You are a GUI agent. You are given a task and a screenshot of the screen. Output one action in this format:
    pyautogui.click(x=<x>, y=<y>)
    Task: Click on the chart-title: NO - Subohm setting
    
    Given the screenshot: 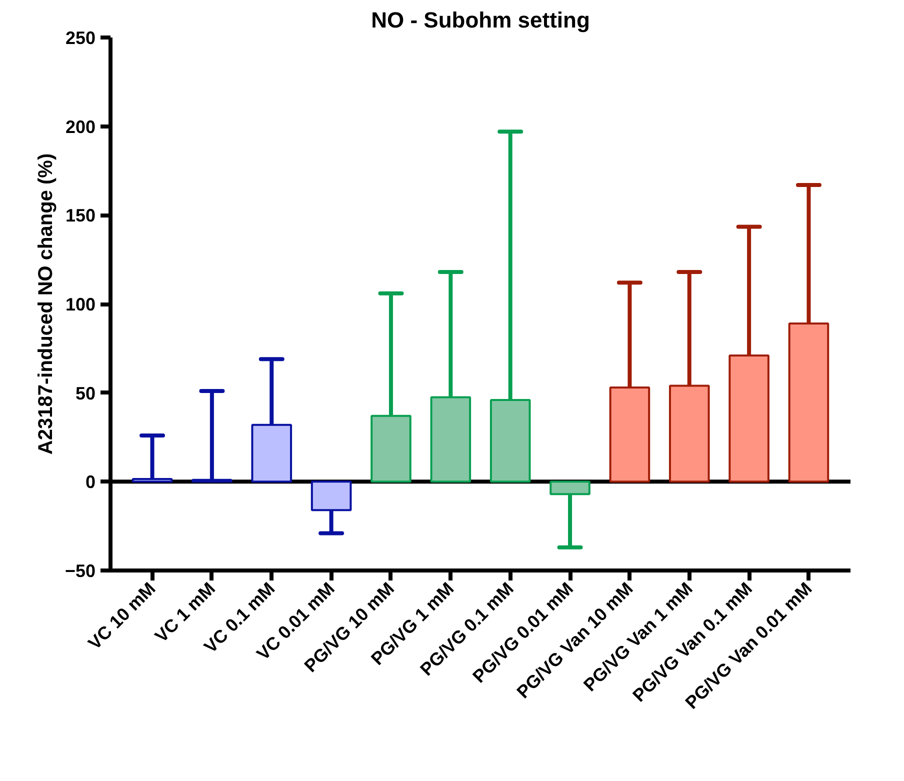 What is the action you would take?
    pyautogui.click(x=480, y=20)
    